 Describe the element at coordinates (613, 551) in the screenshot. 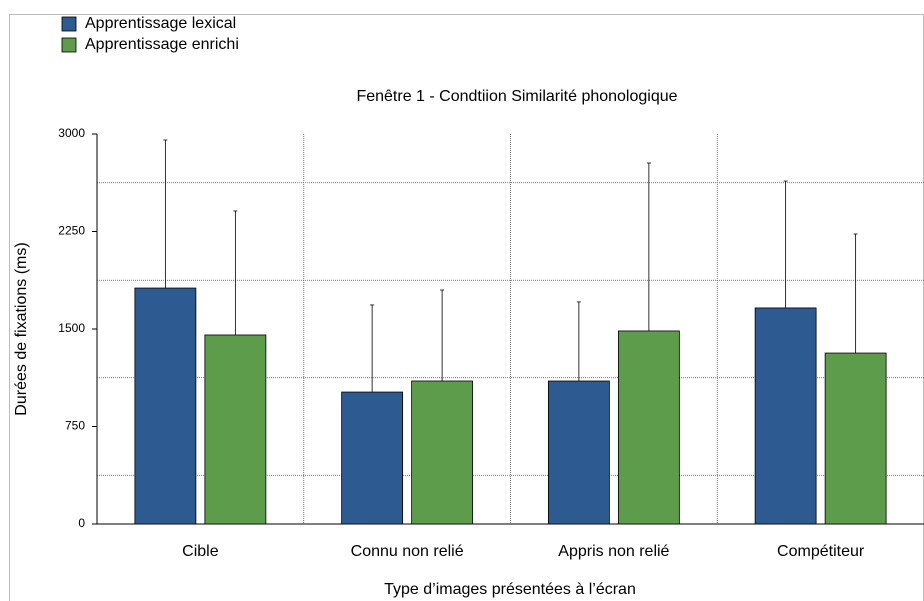

I see `x-tick-label: Appris non relié` at that location.